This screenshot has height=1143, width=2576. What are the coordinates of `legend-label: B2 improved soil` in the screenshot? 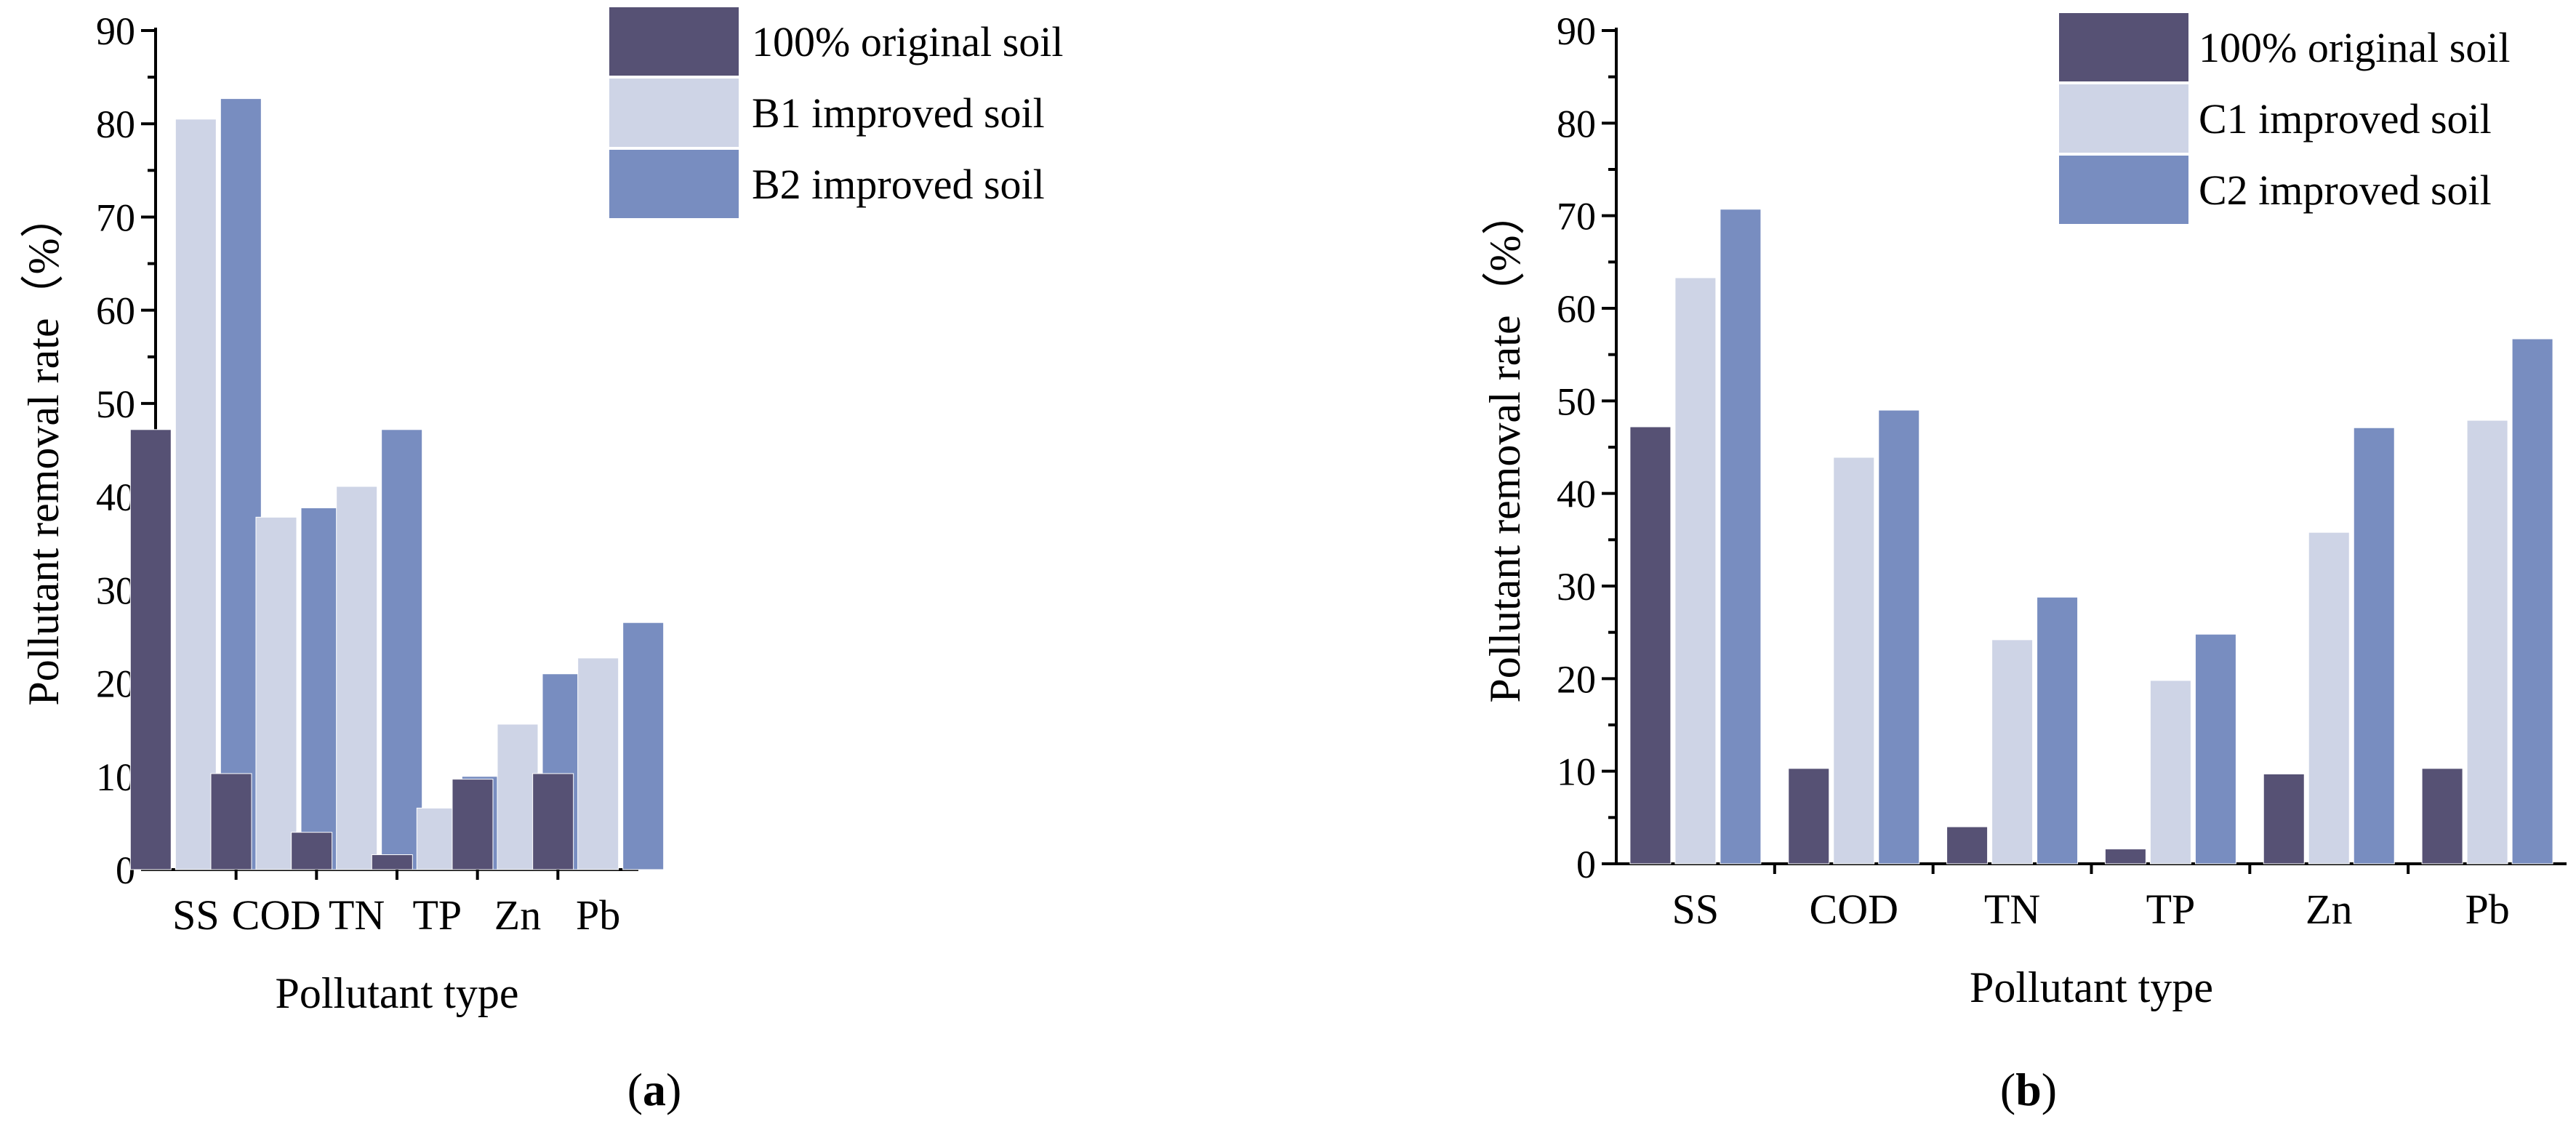 It's located at (898, 184).